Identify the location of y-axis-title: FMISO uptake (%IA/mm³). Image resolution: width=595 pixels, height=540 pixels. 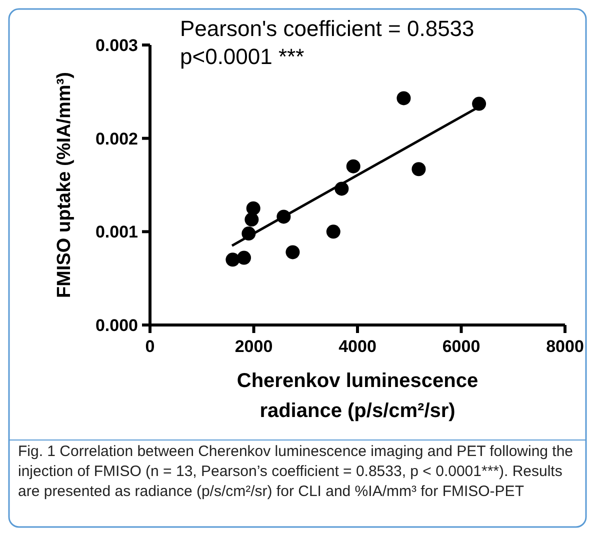
(64, 185).